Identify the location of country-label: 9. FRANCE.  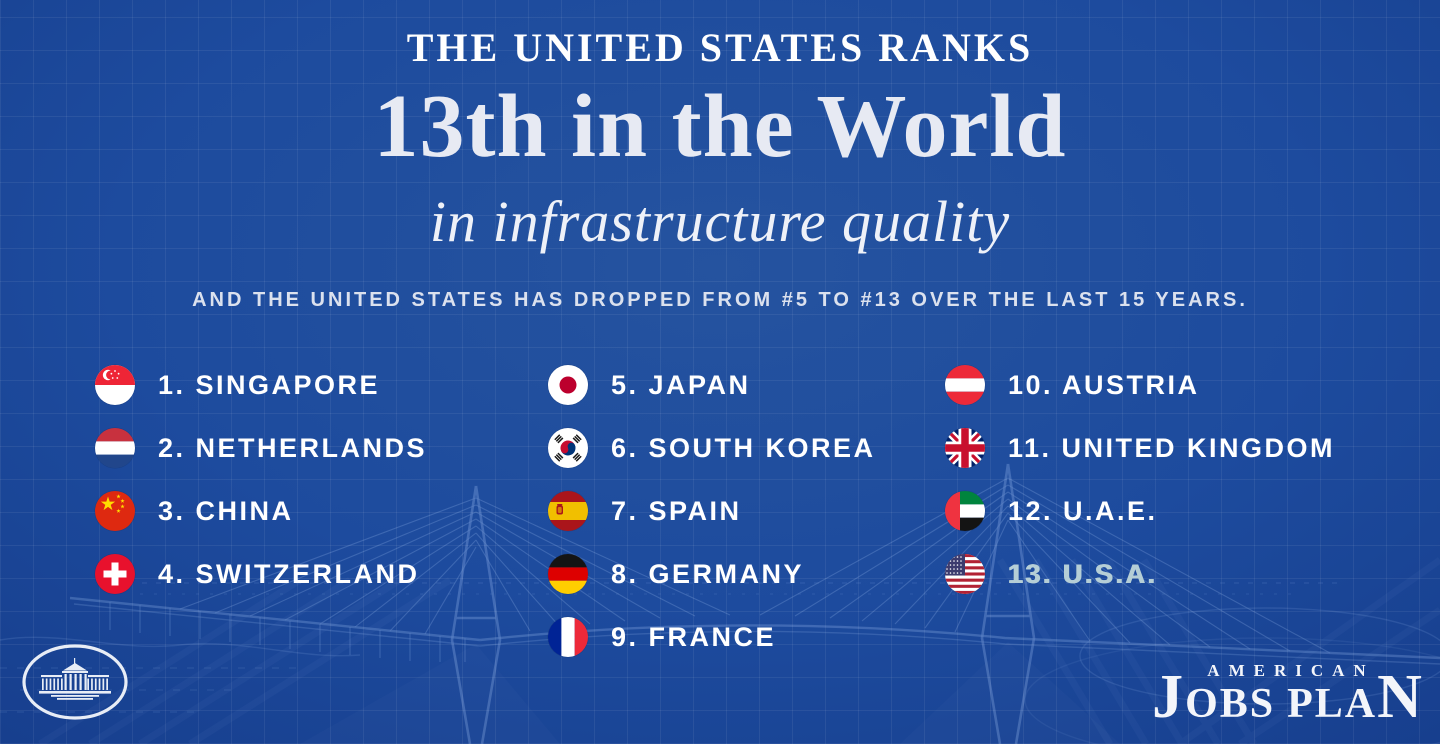
(694, 636).